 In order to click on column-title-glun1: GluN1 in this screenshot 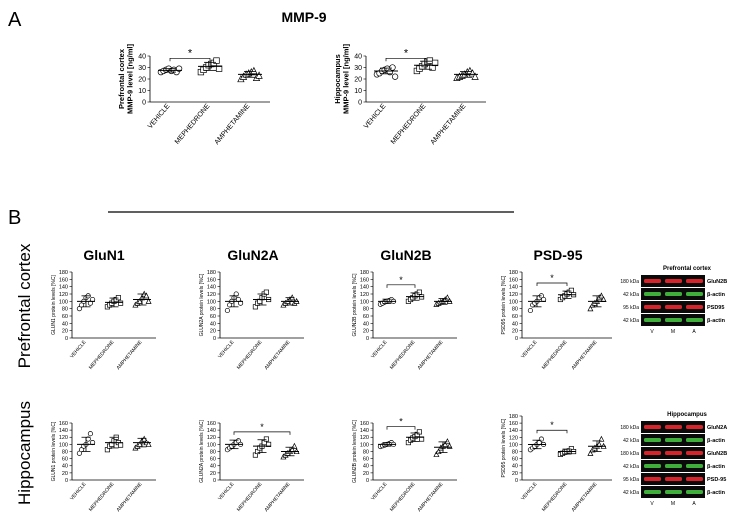, I will do `click(103, 255)`.